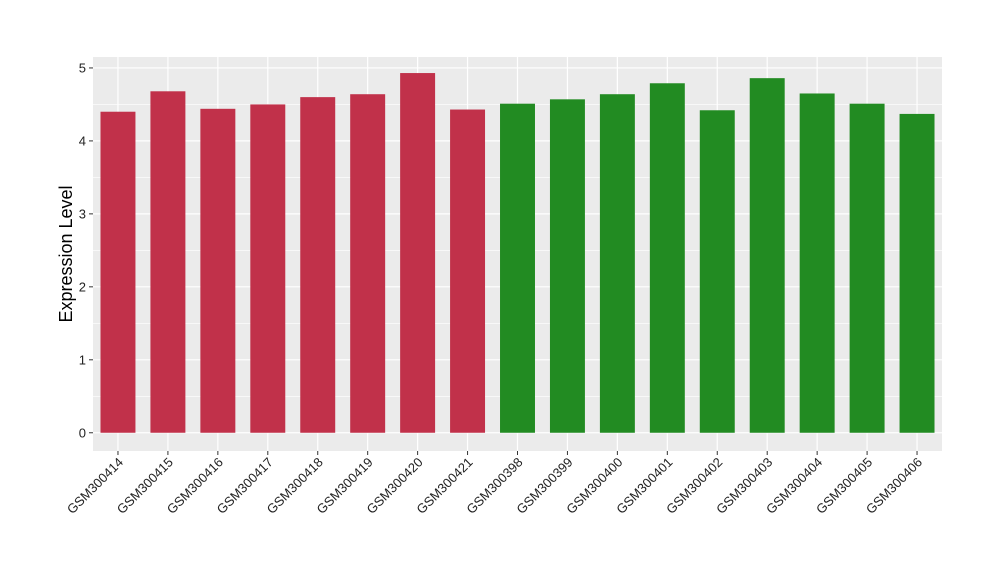 The image size is (1000, 580). I want to click on bar-gsm300416, so click(218, 270).